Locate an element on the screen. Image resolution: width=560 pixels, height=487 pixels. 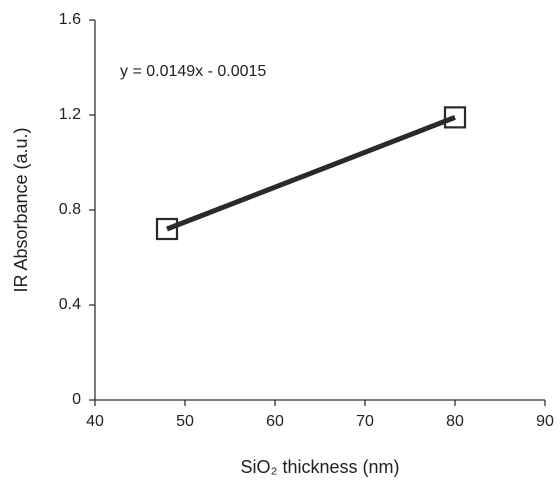
x-axis-label: SiO₂ thickness (nm) is located at coordinates (319, 467).